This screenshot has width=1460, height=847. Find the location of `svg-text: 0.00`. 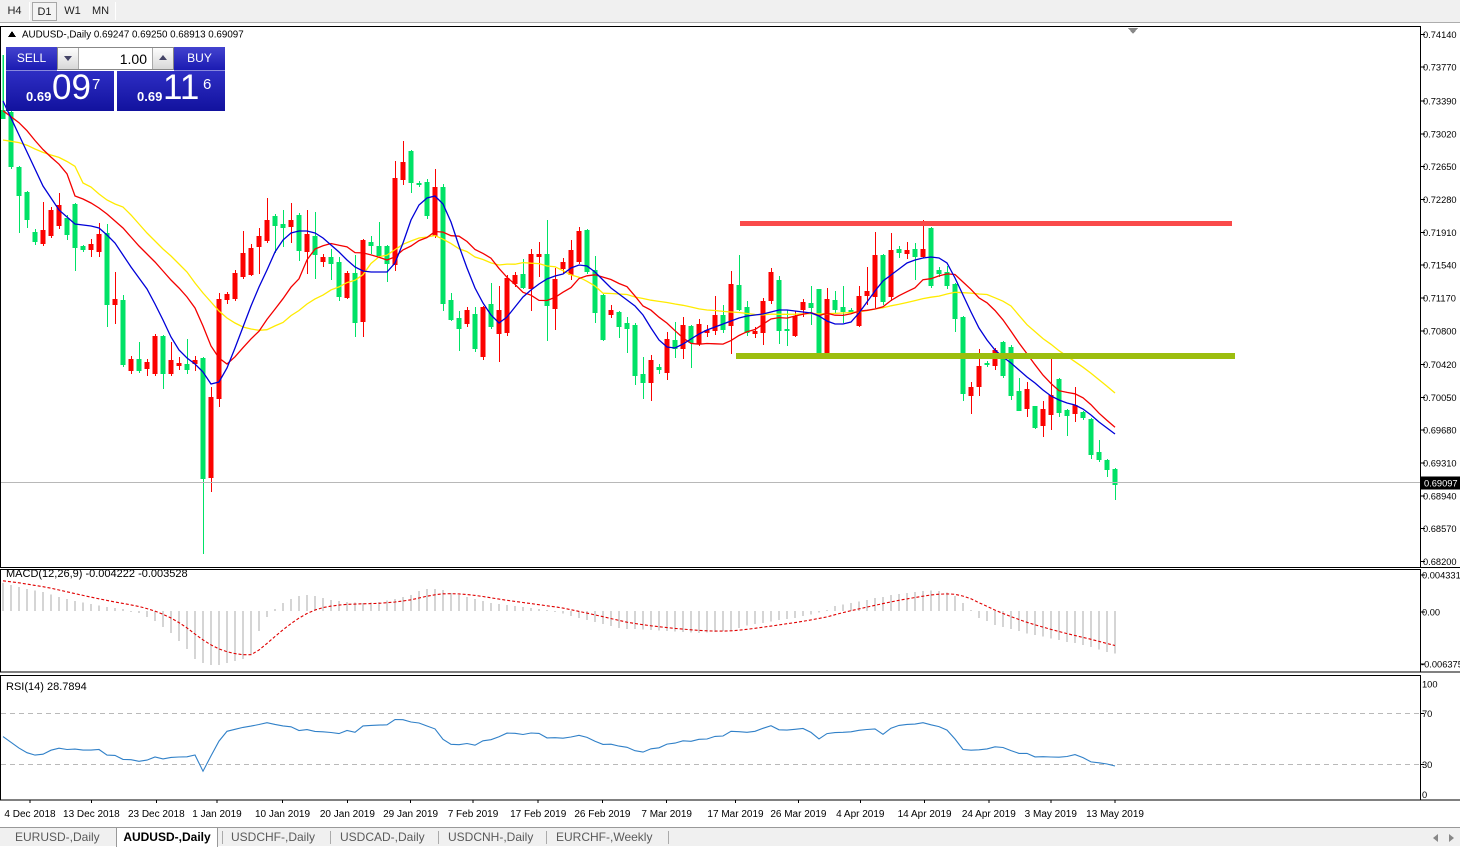

svg-text: 0.00 is located at coordinates (1431, 613).